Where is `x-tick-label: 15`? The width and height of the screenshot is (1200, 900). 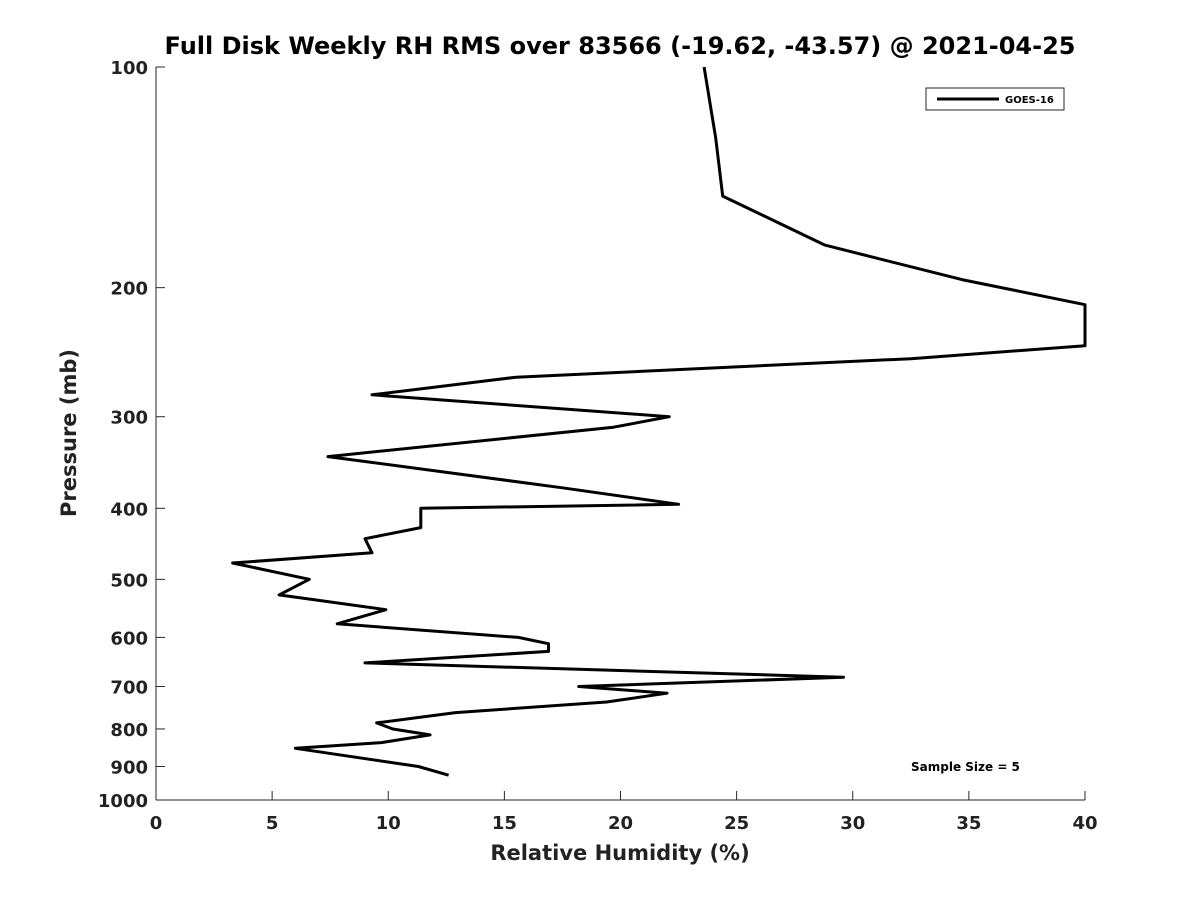
x-tick-label: 15 is located at coordinates (504, 823).